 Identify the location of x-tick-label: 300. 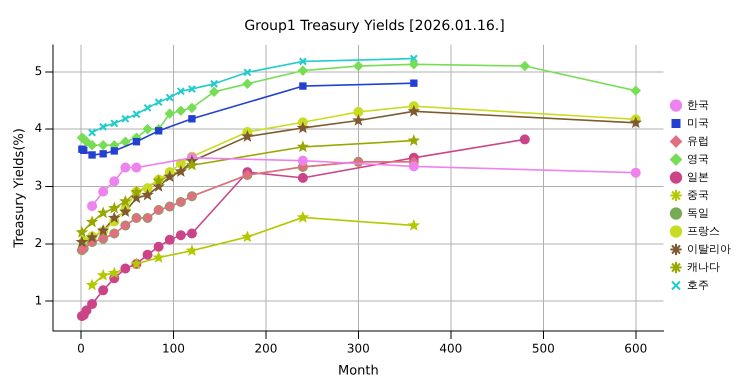
(358, 348).